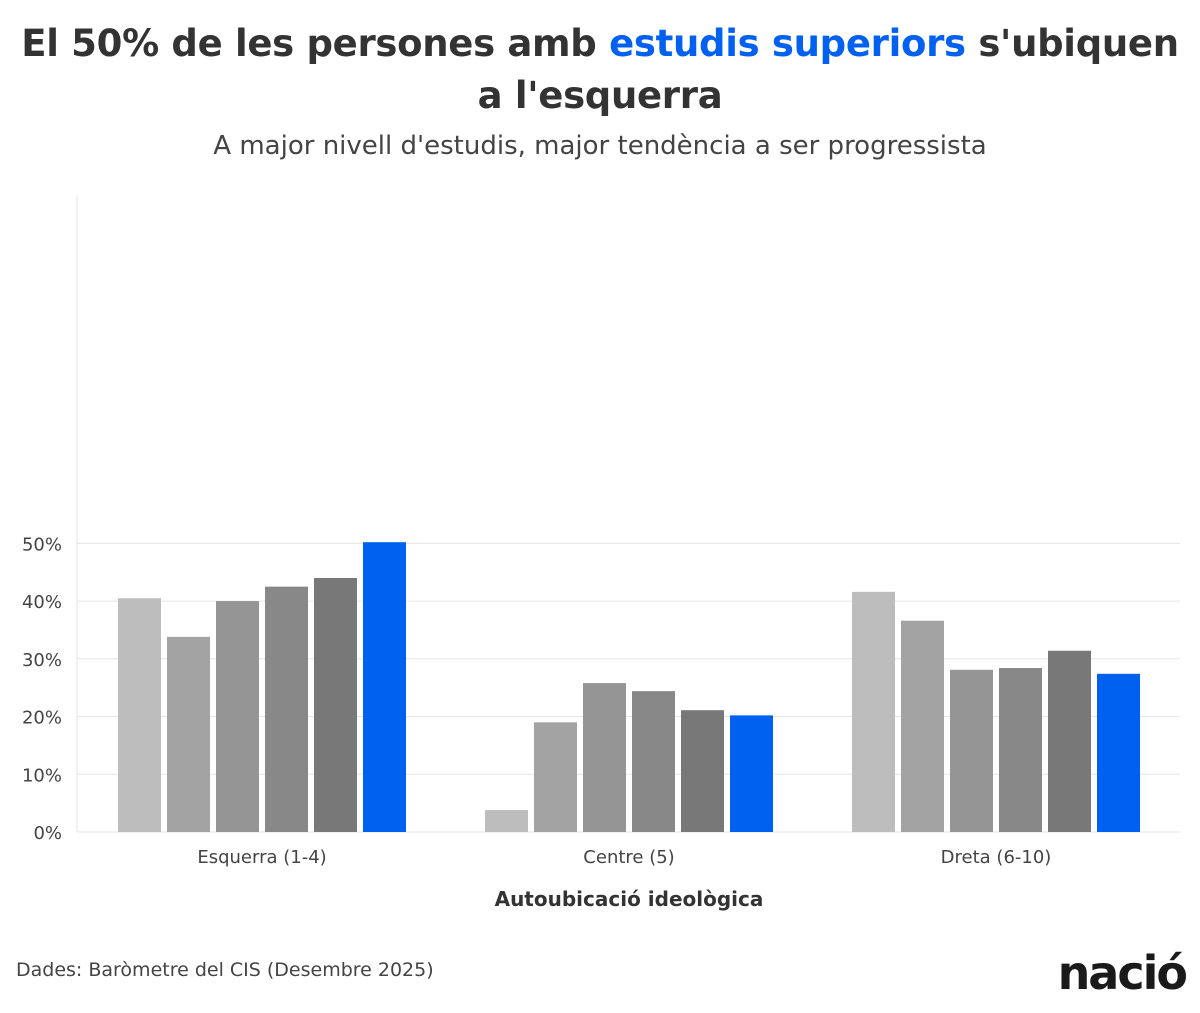 This screenshot has width=1200, height=1013. Describe the element at coordinates (1072, 43) in the screenshot. I see `title-part-2: s'ubiquen` at that location.